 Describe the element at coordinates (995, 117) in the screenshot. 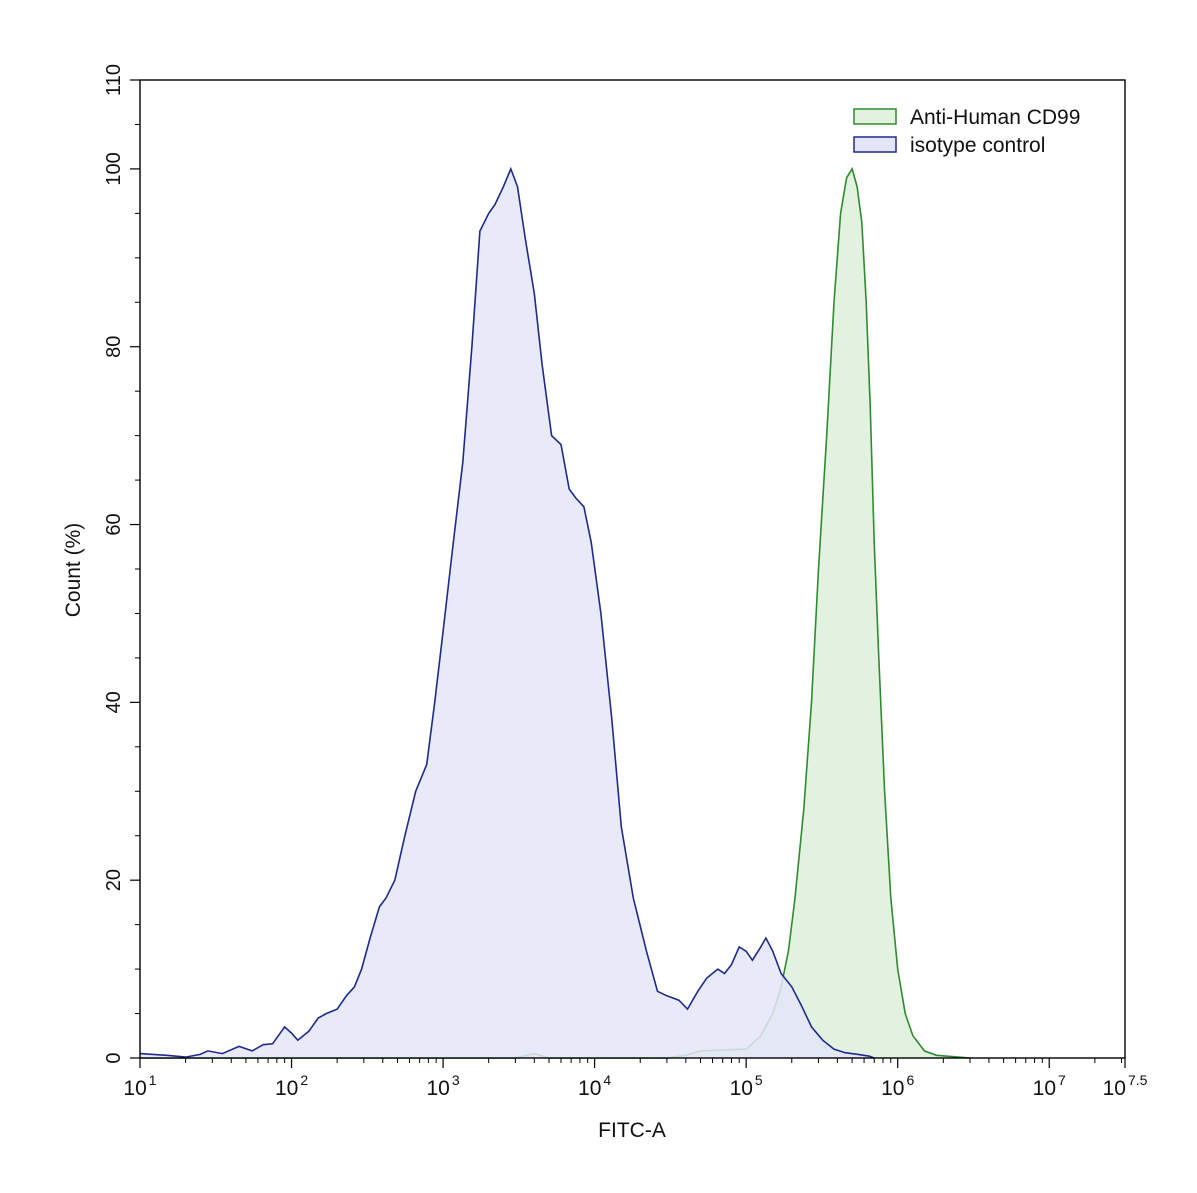

I see `legend-label-anti-human-cd99: Anti-Human CD99` at that location.